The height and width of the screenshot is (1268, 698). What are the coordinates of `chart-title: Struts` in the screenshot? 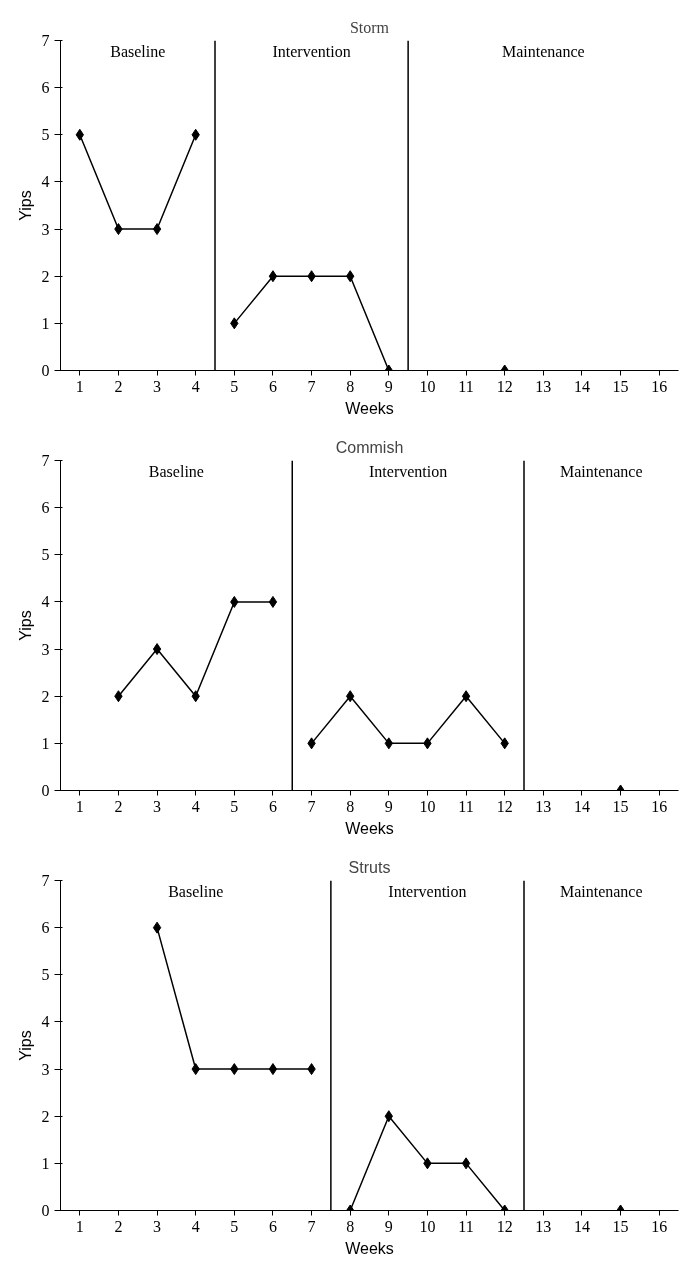 It's located at (369, 867).